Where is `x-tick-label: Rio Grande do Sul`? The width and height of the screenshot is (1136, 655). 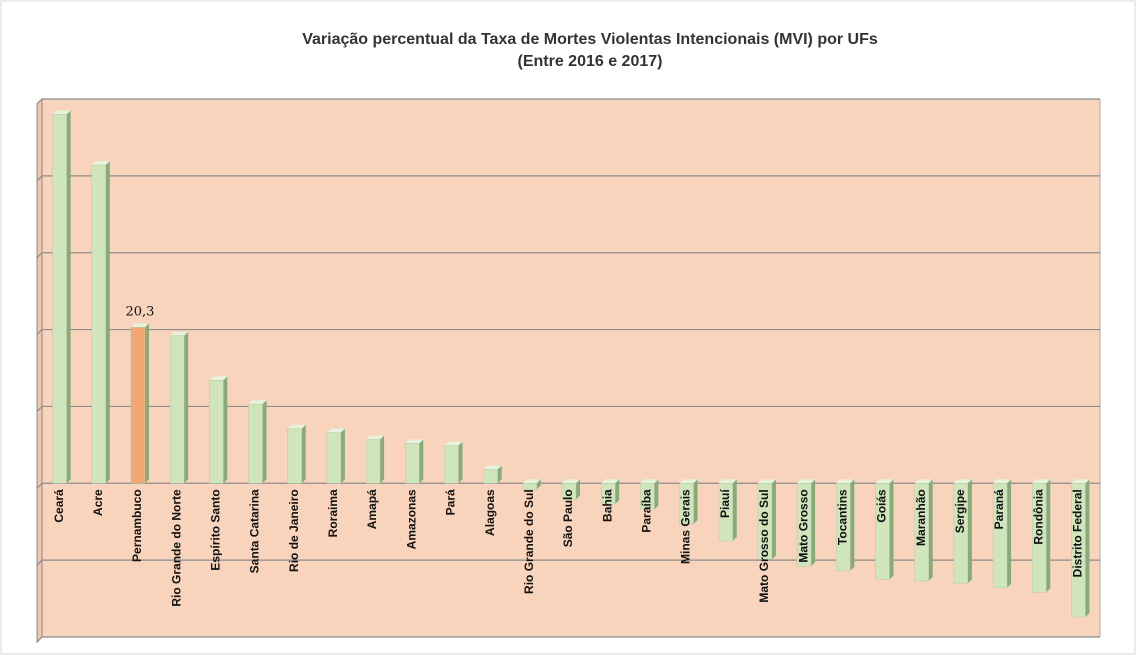 x-tick-label: Rio Grande do Sul is located at coordinates (529, 541).